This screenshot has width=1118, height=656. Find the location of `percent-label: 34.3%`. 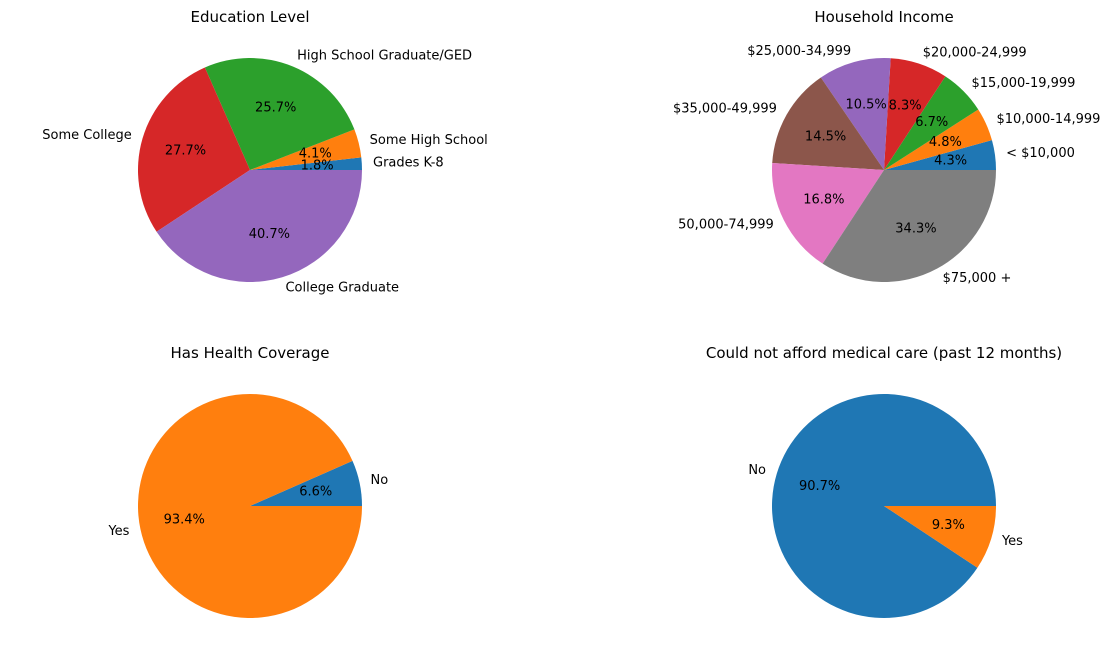

percent-label: 34.3% is located at coordinates (915, 229).